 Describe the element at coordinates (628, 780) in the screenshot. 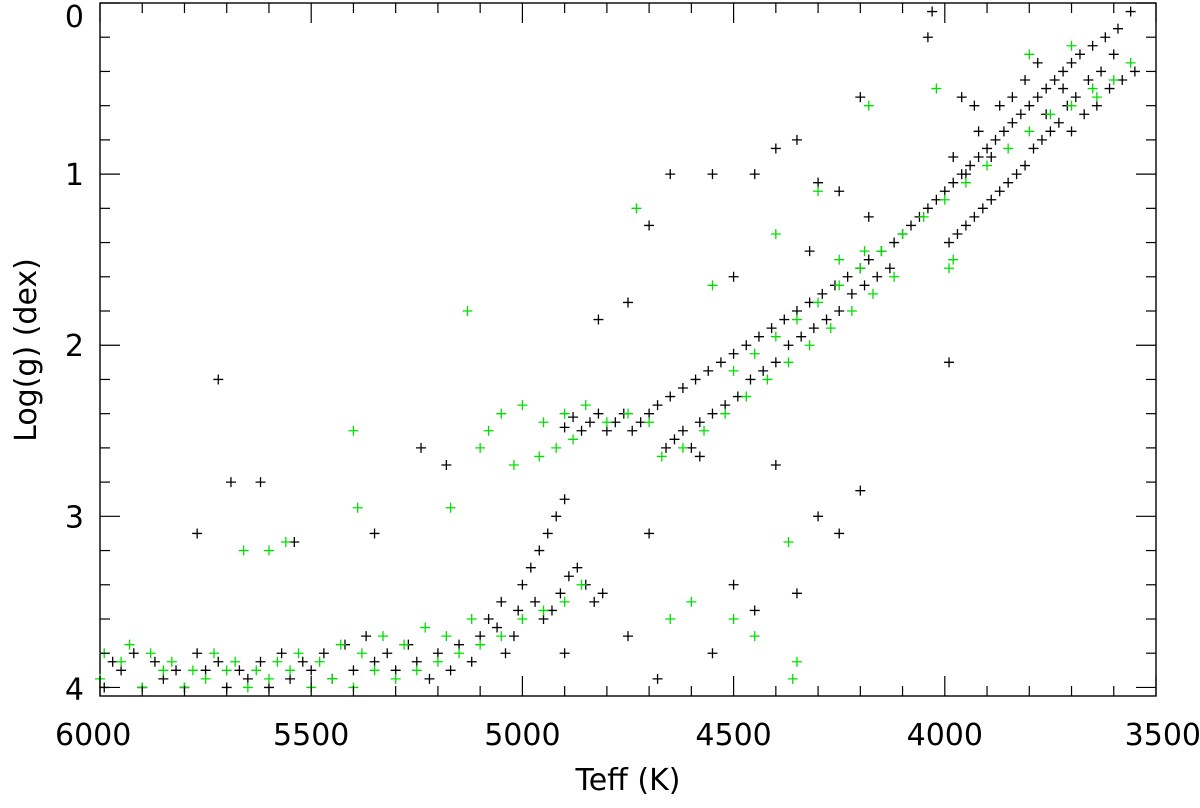

I see `x-axis-label: Teff (K)` at that location.